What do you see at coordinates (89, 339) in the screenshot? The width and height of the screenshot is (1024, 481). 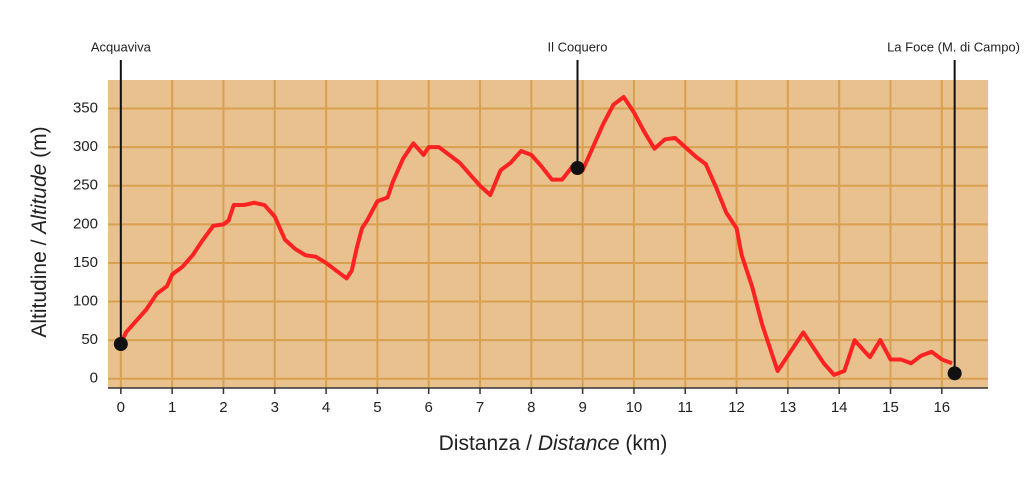 I see `y-tick-label: 50` at bounding box center [89, 339].